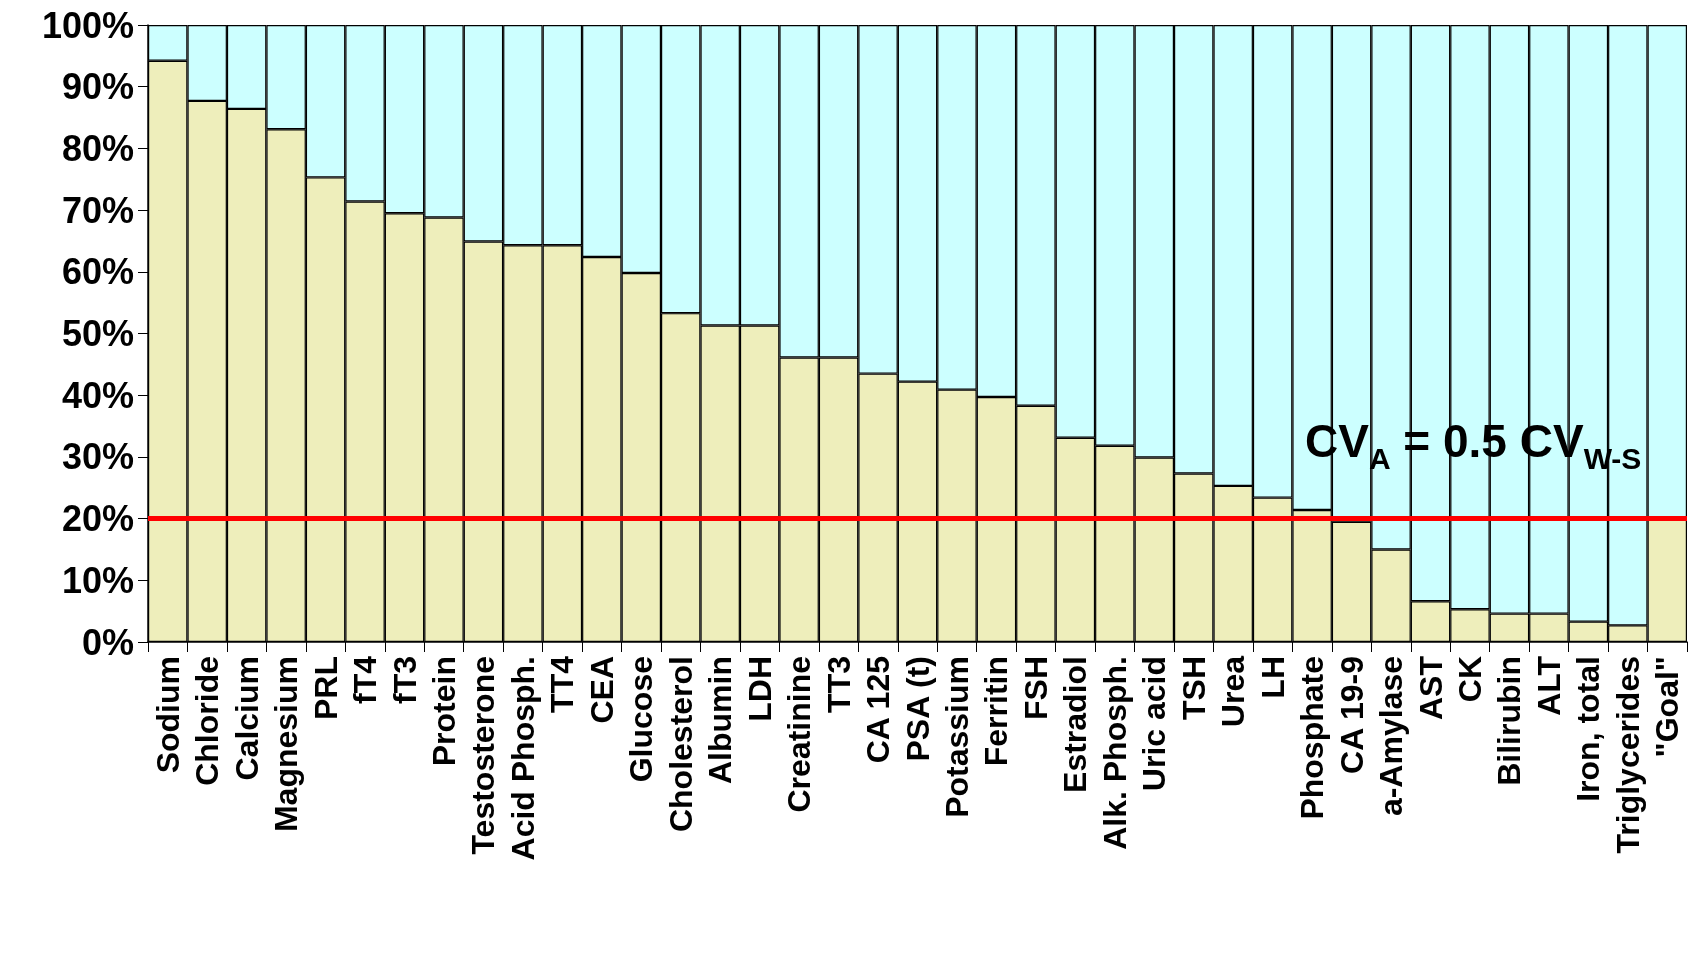  What do you see at coordinates (1193, 688) in the screenshot?
I see `x-tick-label: TSH` at bounding box center [1193, 688].